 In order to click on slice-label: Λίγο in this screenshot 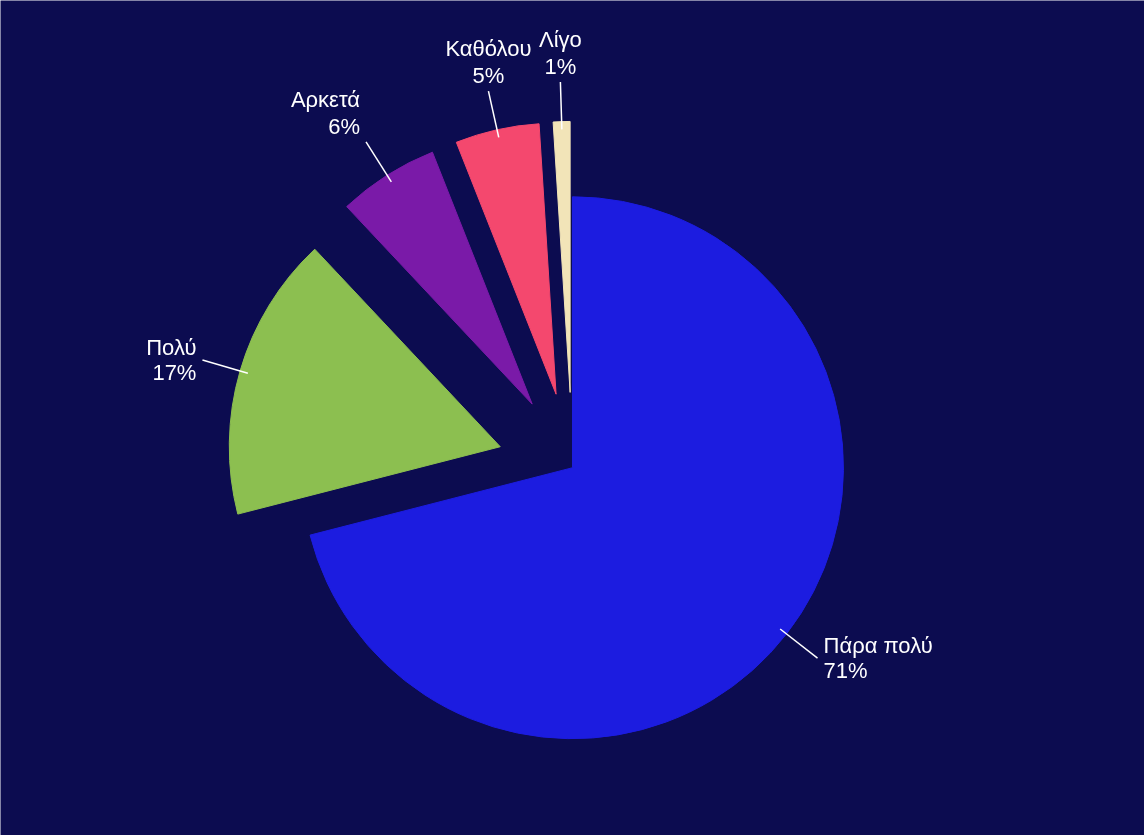, I will do `click(560, 39)`.